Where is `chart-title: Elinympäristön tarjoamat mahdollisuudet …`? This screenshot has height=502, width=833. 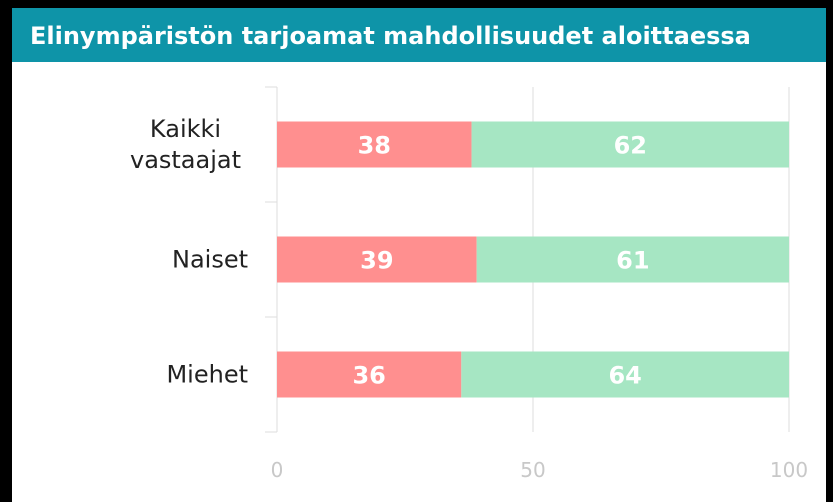
chart-title: Elinympäristön tarjoamat mahdollisuudet … is located at coordinates (390, 36).